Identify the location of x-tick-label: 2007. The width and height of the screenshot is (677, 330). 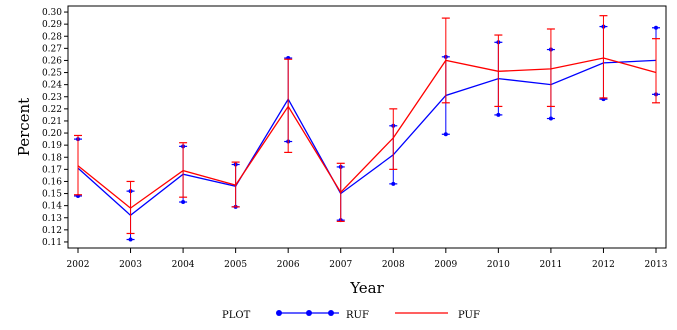
(340, 265).